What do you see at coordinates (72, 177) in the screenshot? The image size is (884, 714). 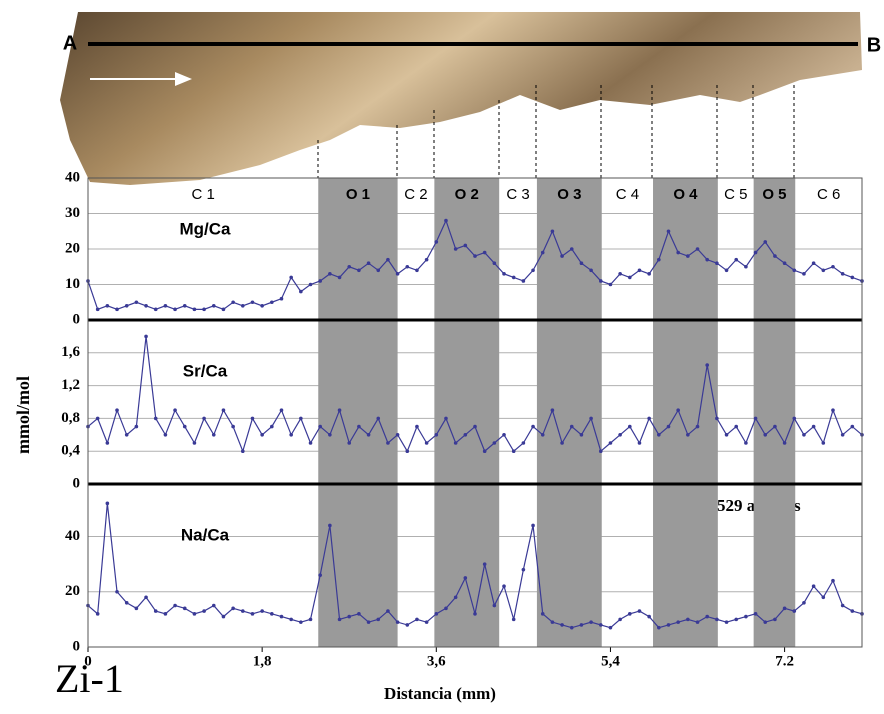 I see `y-tick-label: 40` at bounding box center [72, 177].